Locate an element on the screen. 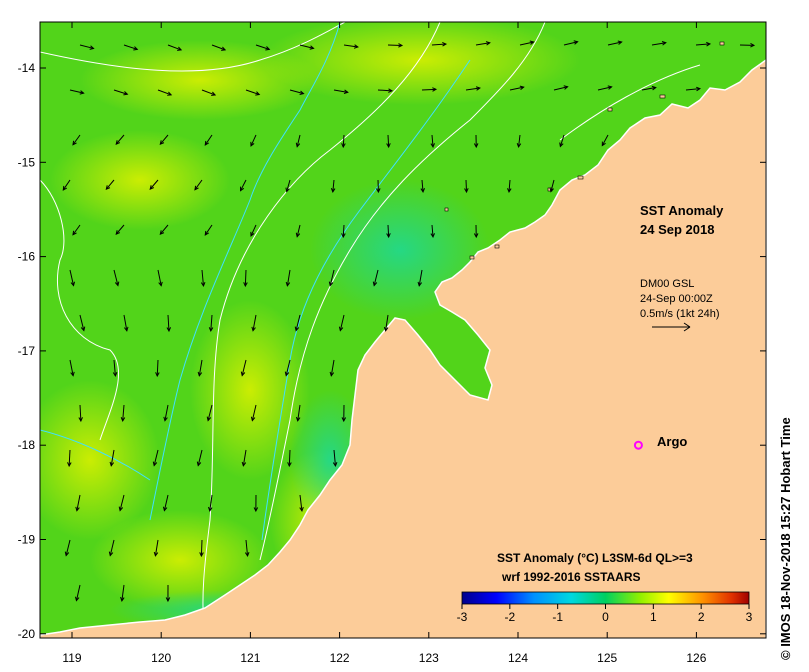  colorbar-title-line2: wrf 1992-2016 SSTAARS is located at coordinates (571, 577).